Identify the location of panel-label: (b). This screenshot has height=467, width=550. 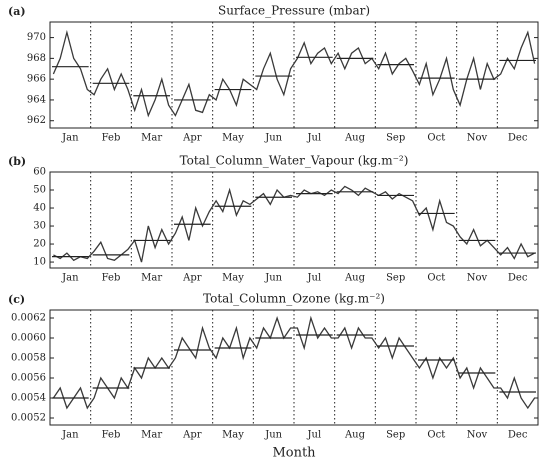
(17, 161).